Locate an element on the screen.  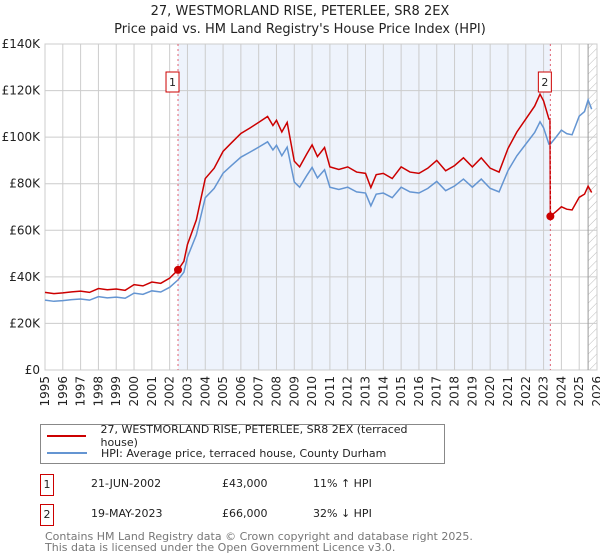
x-tick-label: 2021 is located at coordinates (508, 391).